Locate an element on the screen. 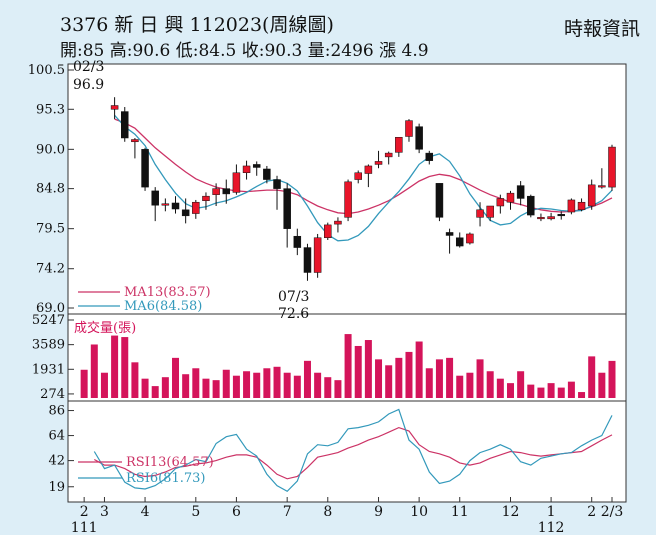 The height and width of the screenshot is (535, 656). stock-stats: 開:85 高:90.6 低:84.5 收:90.3 量:2496 漲 4.9 is located at coordinates (244, 51).